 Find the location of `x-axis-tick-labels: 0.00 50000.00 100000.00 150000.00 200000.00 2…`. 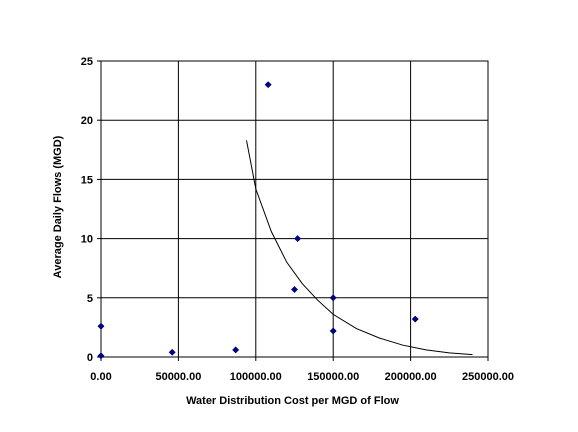

x-axis-tick-labels: 0.00 50000.00 100000.00 150000.00 200000.00 2… is located at coordinates (302, 377).